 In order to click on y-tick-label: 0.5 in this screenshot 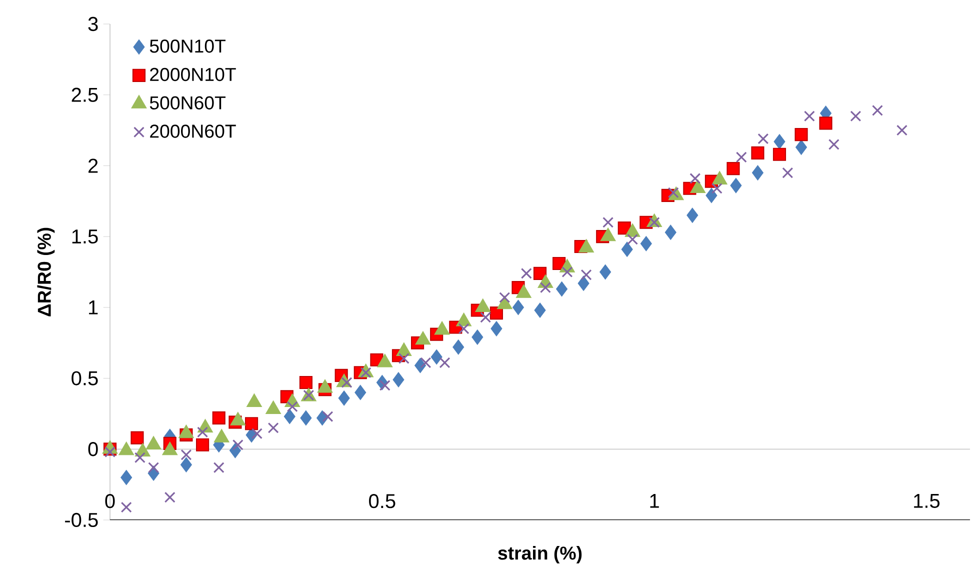, I will do `click(85, 378)`.